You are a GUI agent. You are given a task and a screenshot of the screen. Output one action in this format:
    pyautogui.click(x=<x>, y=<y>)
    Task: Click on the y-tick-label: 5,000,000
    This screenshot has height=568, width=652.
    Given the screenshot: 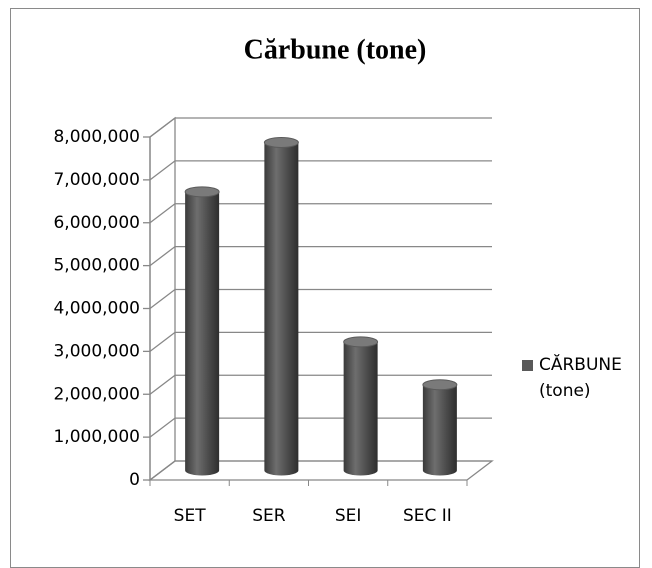 What is the action you would take?
    pyautogui.click(x=96, y=266)
    